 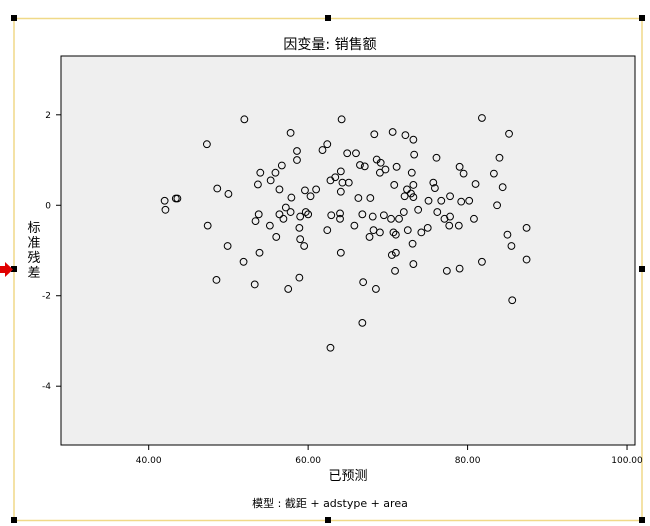 I want to click on y-tick-label: -4, so click(x=46, y=387).